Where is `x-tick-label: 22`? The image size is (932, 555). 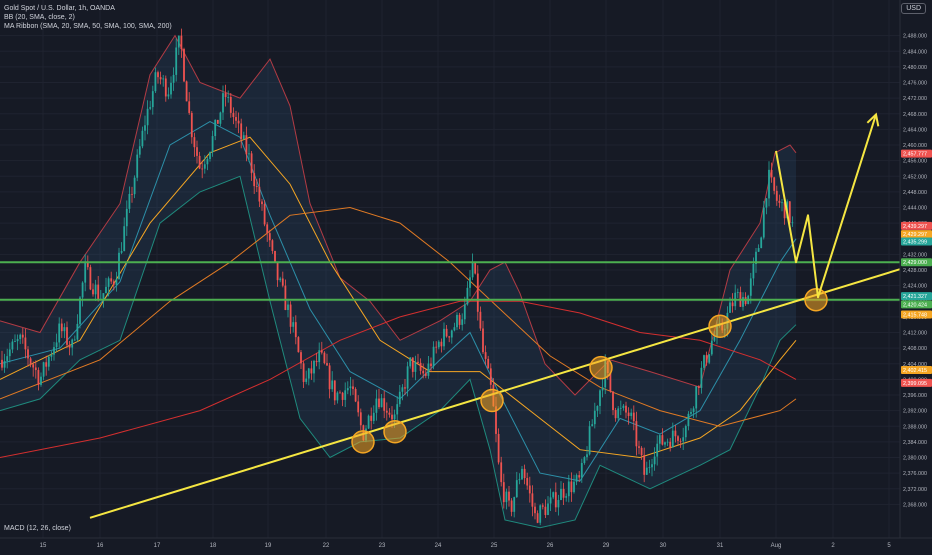 x-tick-label: 22 is located at coordinates (326, 546).